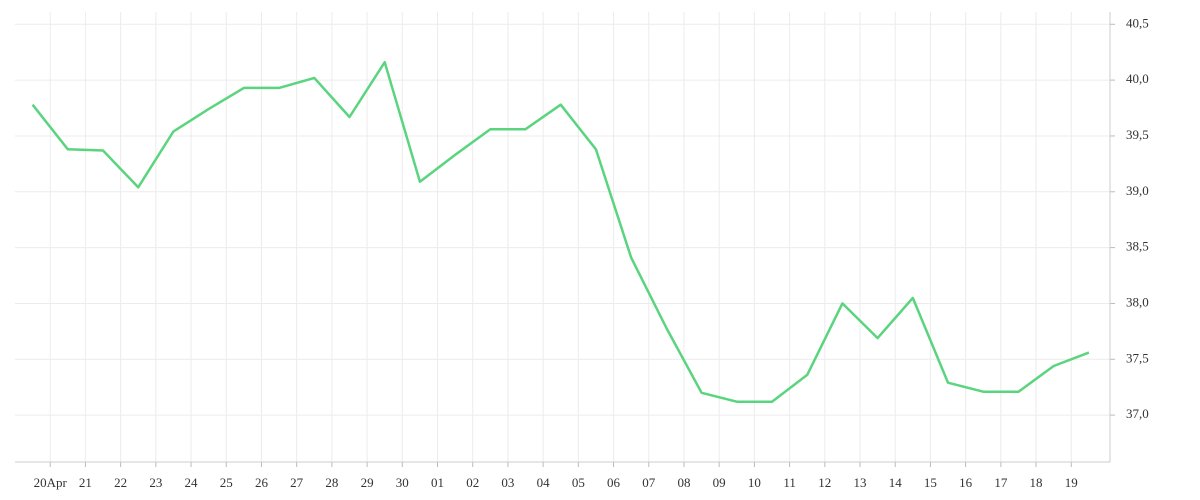 This screenshot has height=500, width=1200. What do you see at coordinates (1137, 22) in the screenshot?
I see `y-tick-label: 40,5` at bounding box center [1137, 22].